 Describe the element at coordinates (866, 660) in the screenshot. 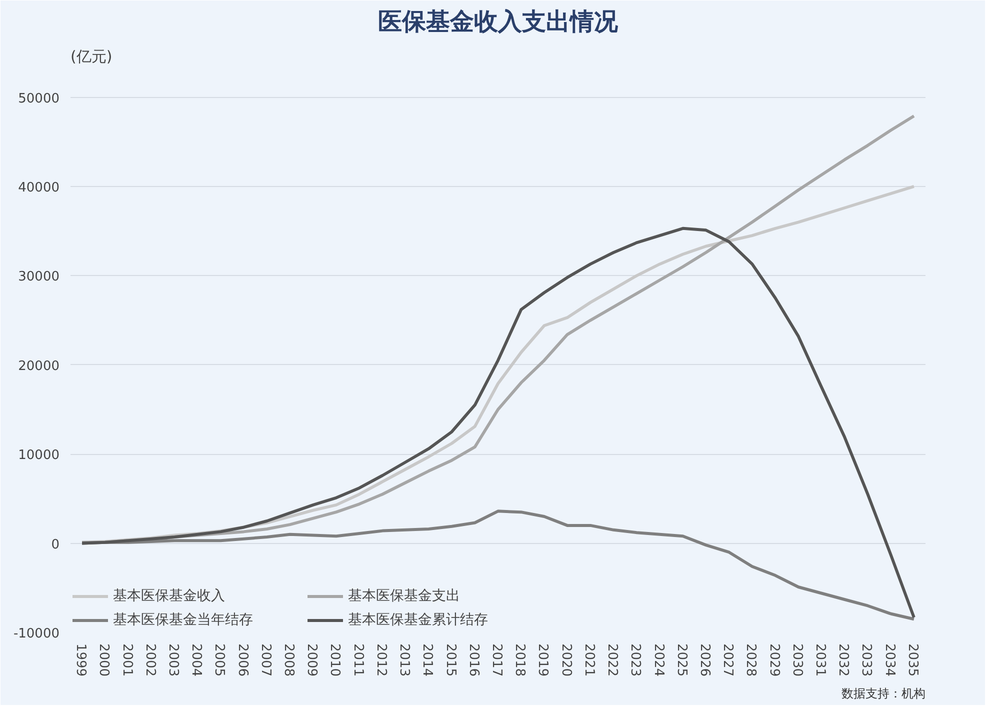

I see `x-tick-label: 2033` at that location.